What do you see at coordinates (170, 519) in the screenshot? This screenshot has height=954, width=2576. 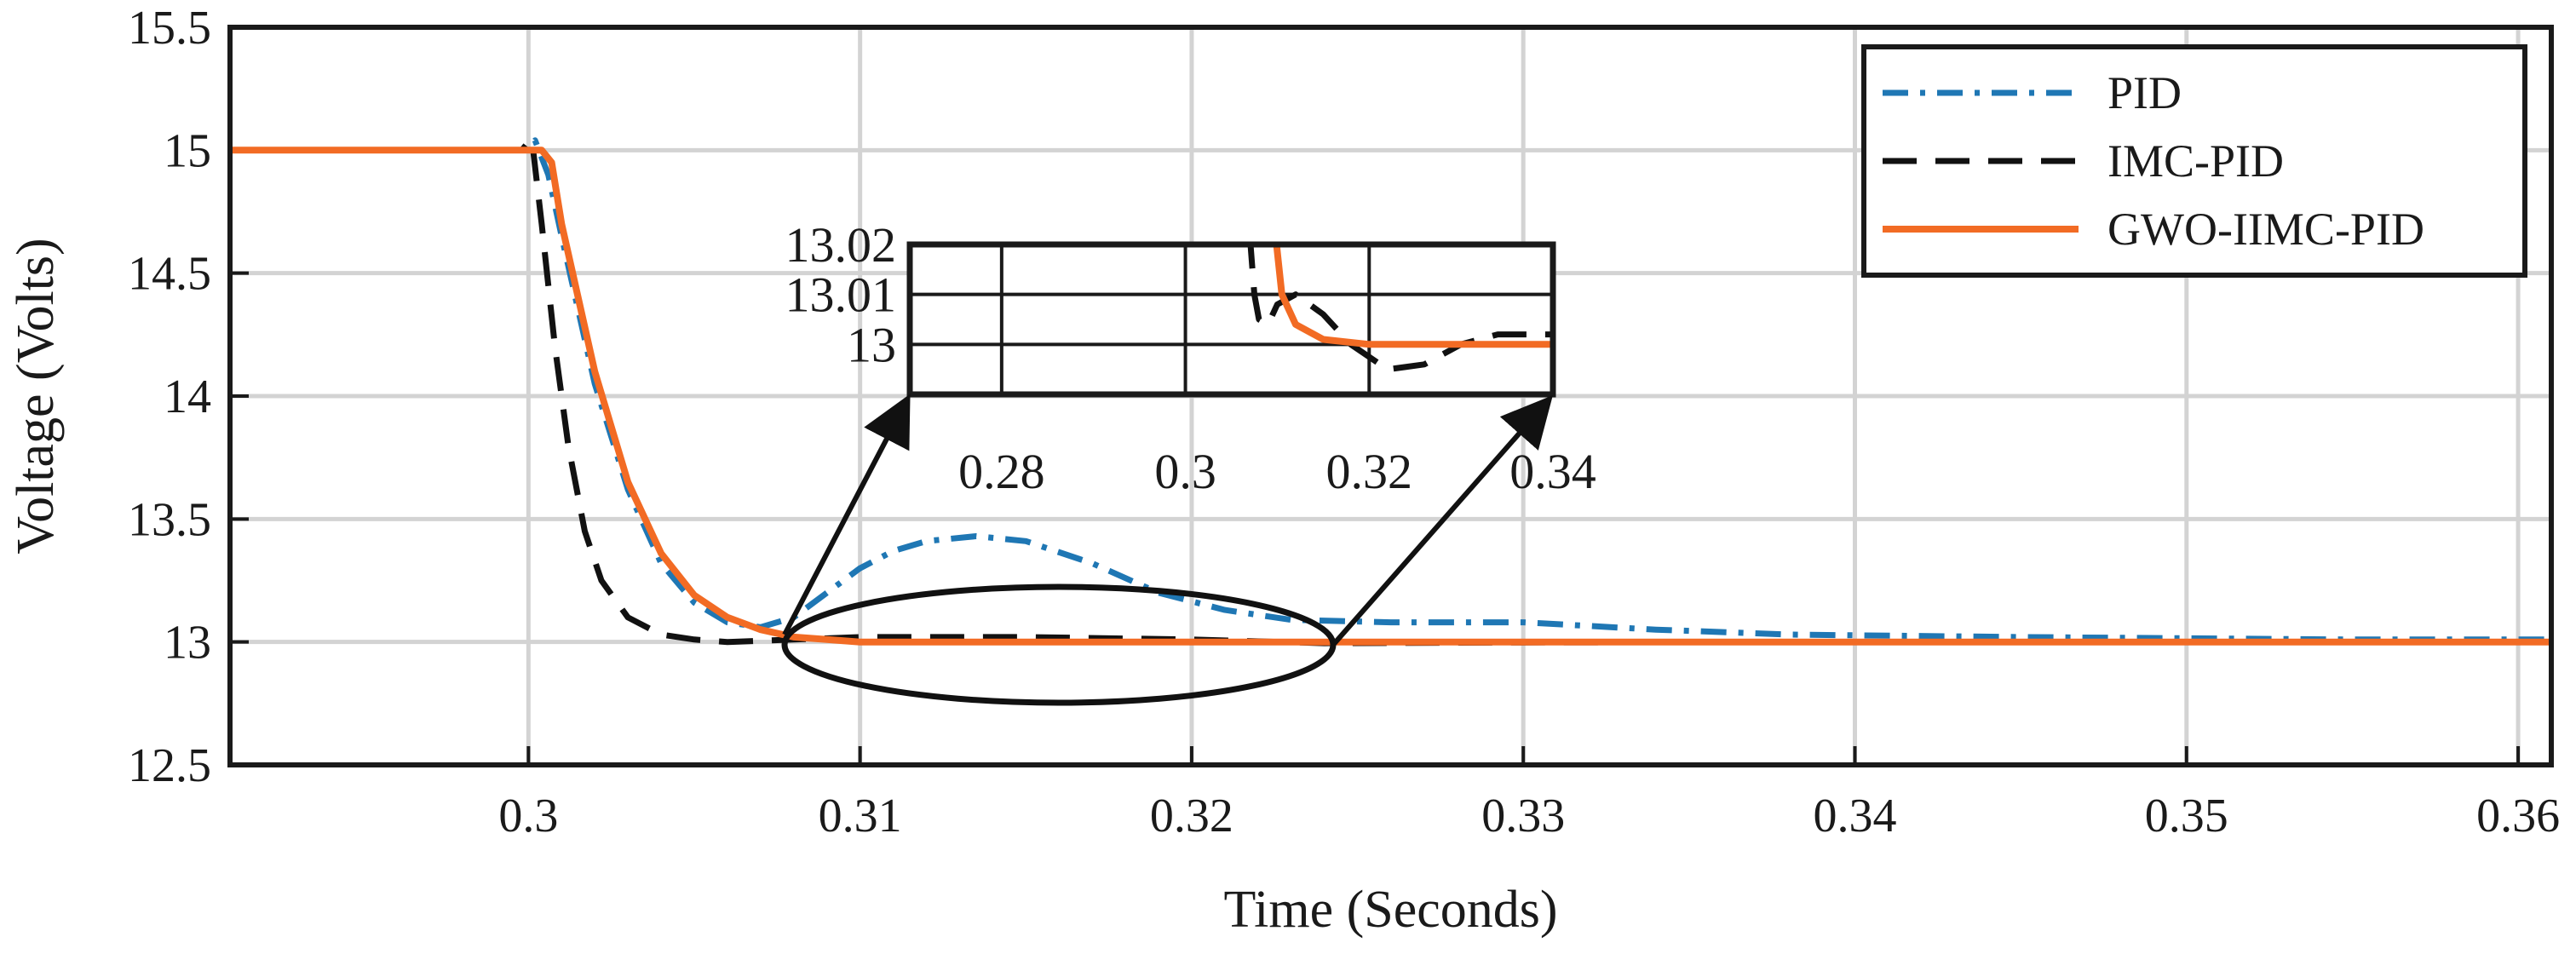 I see `y-tick-label: 13.5` at bounding box center [170, 519].